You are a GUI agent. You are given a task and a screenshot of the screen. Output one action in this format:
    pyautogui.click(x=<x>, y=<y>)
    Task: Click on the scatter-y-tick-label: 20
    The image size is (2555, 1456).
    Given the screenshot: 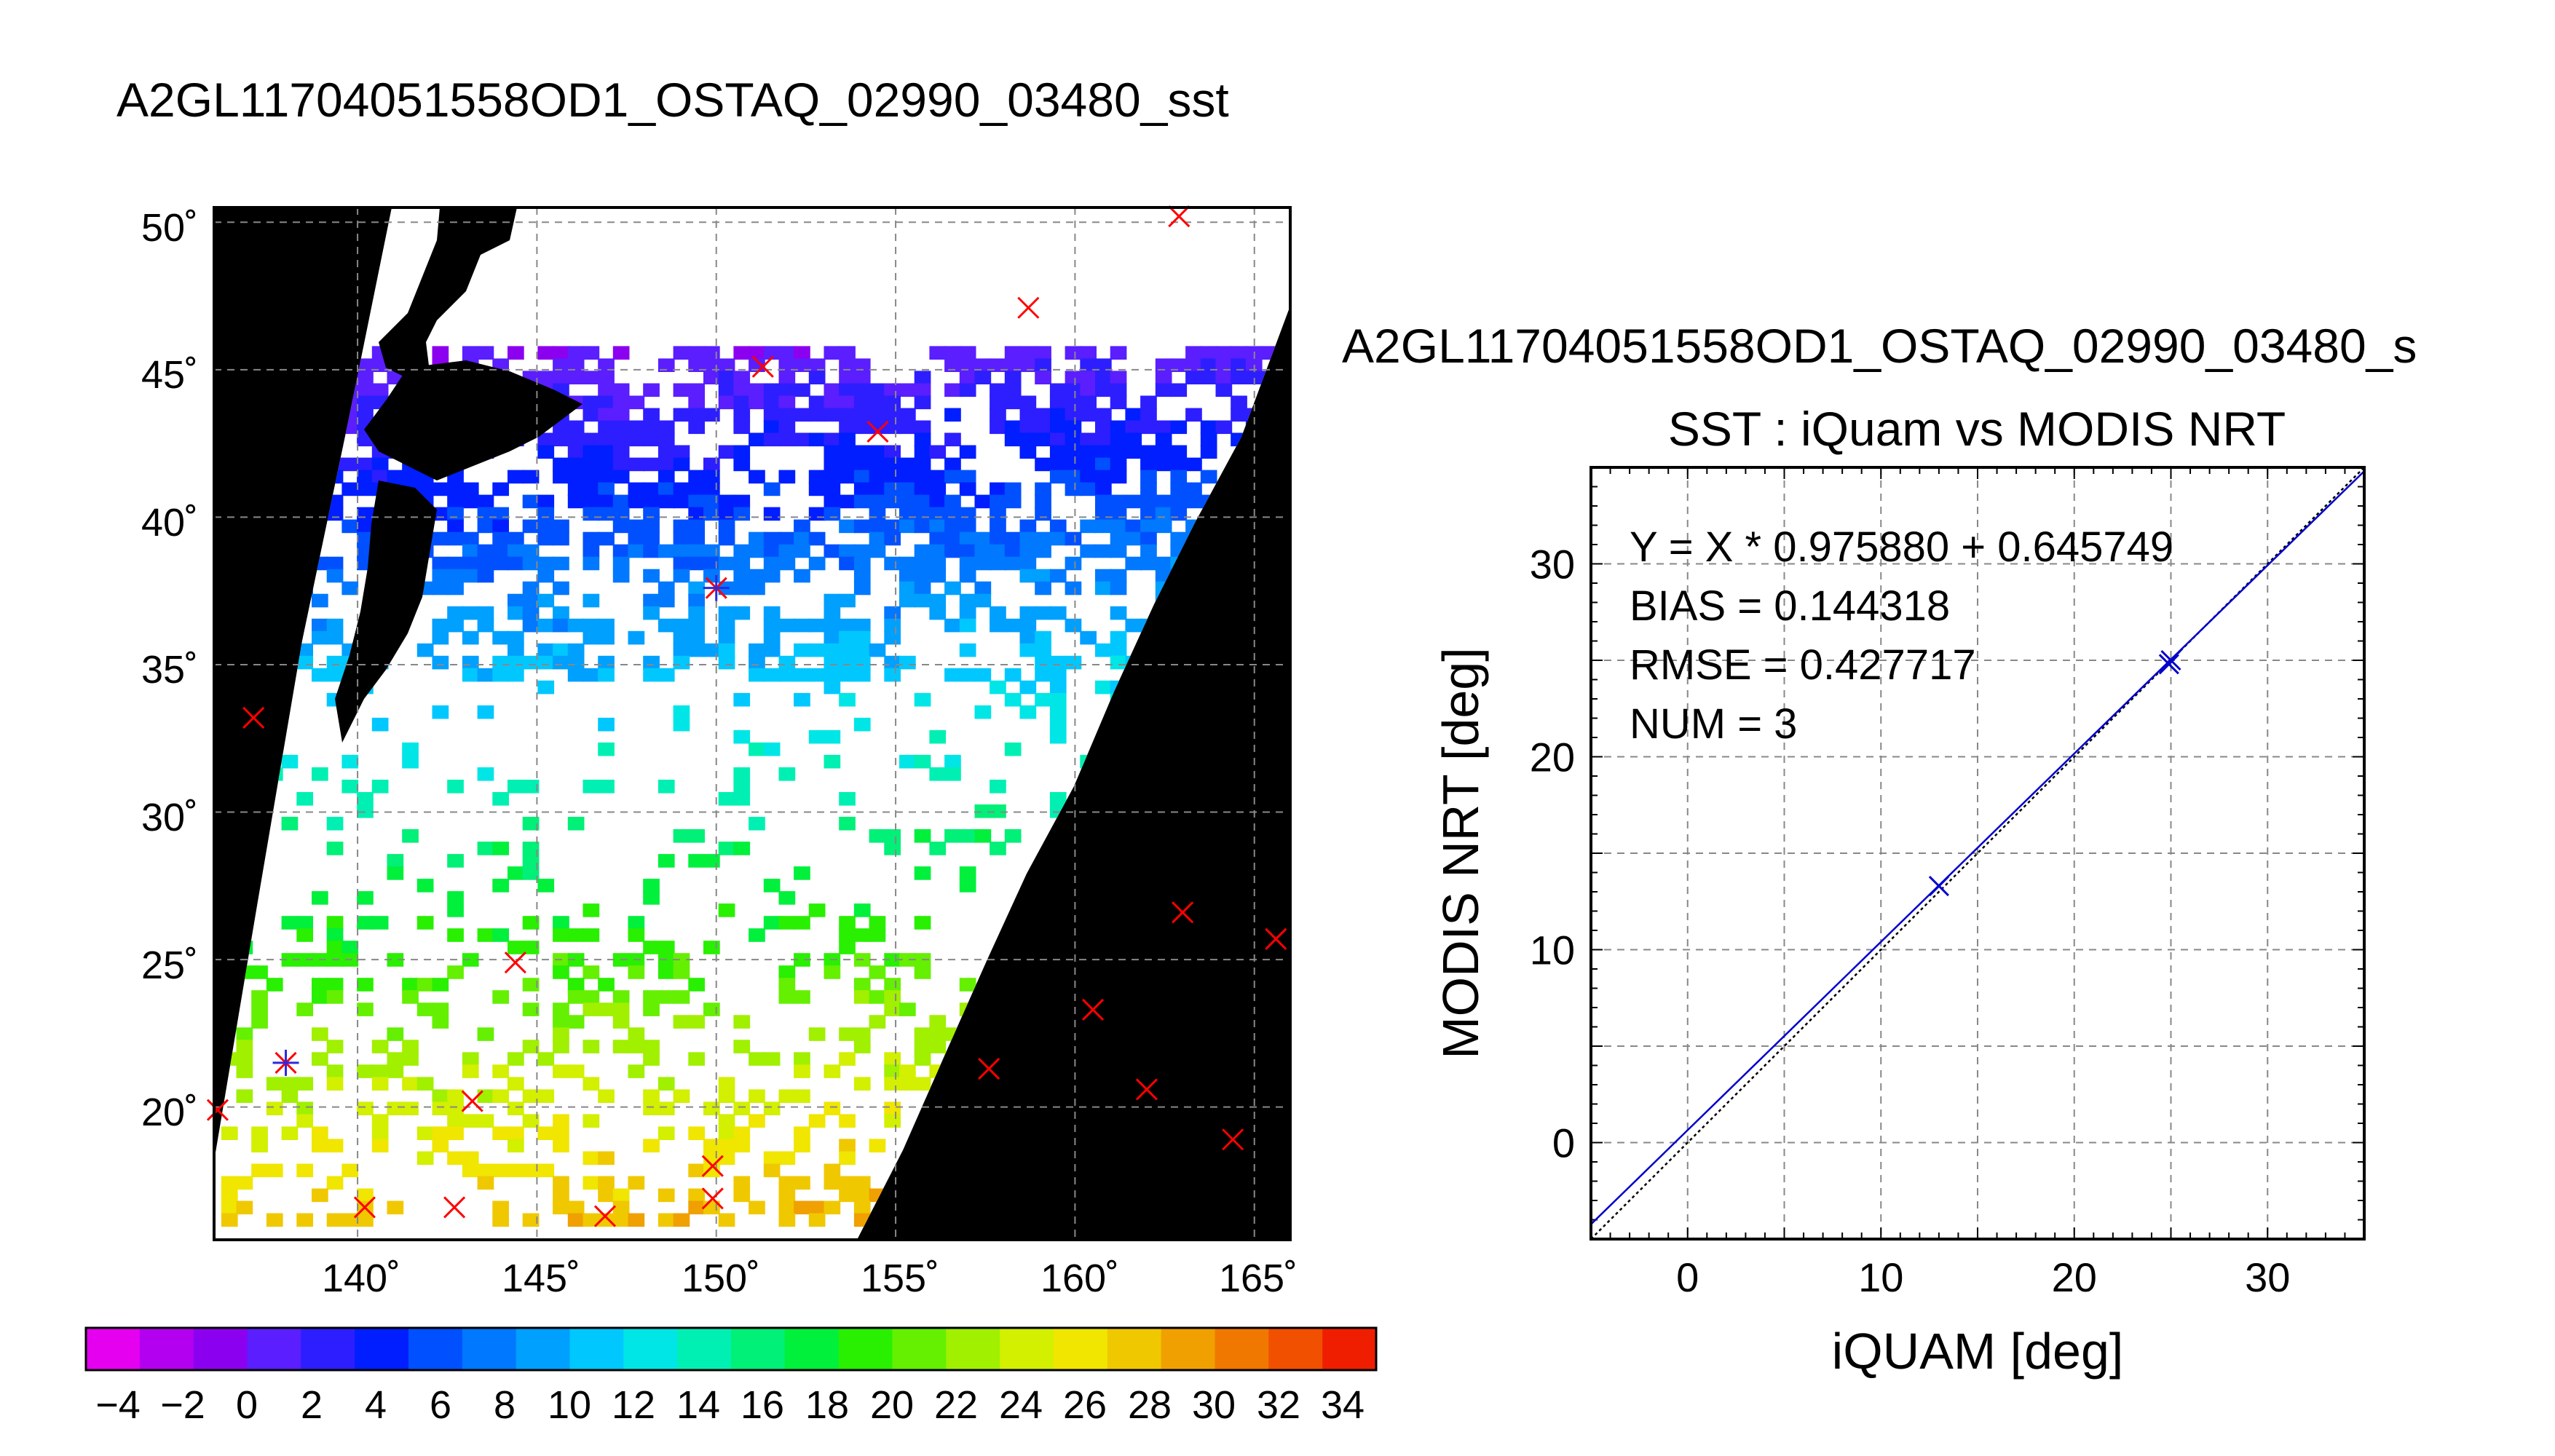 What is the action you would take?
    pyautogui.click(x=1552, y=757)
    